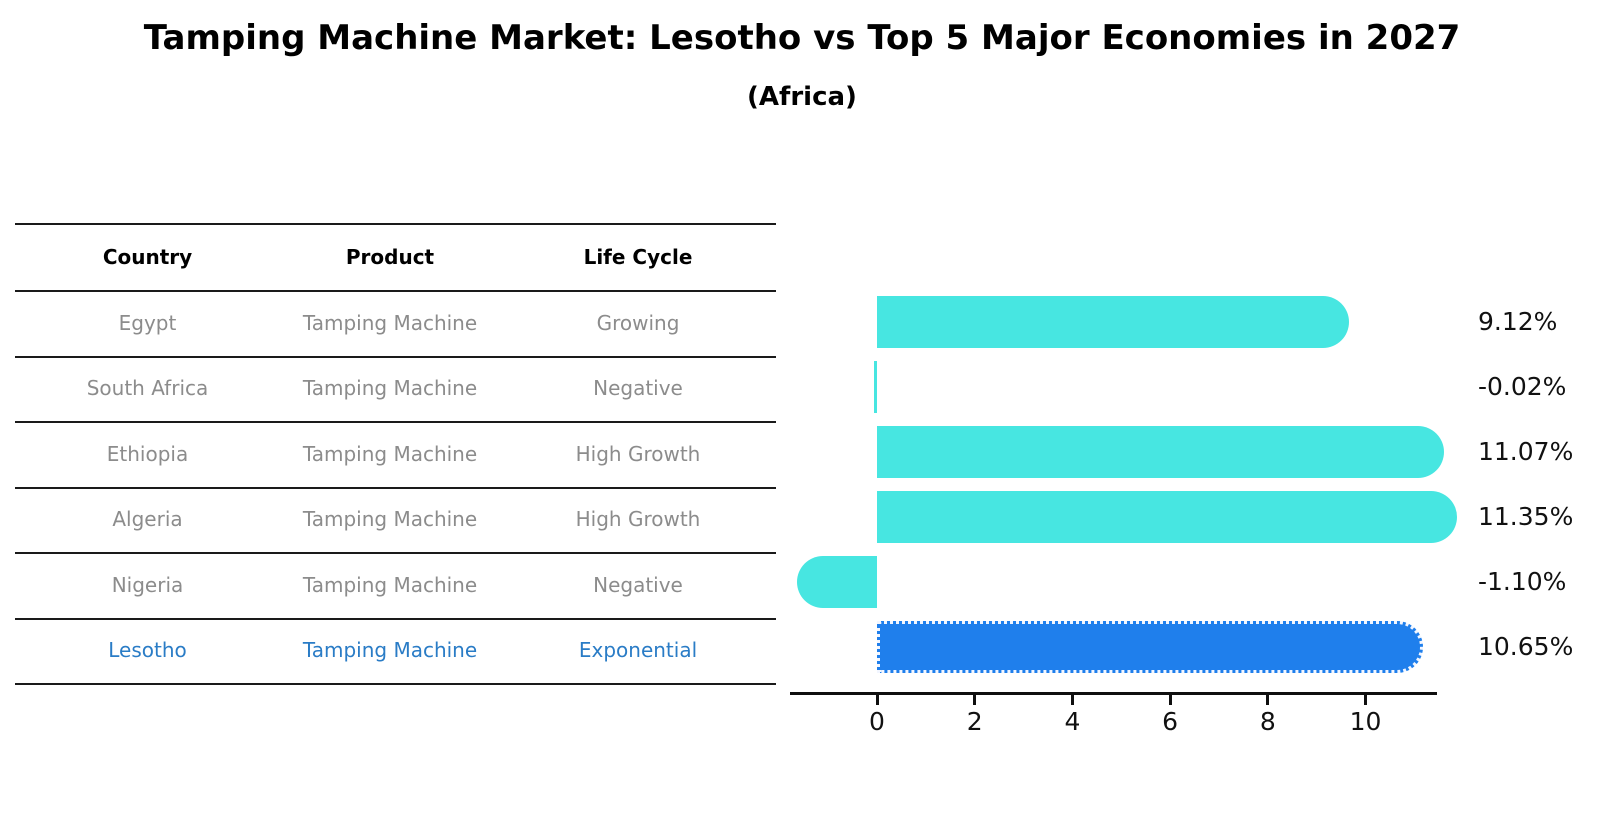 Image resolution: width=1604 pixels, height=823 pixels. What do you see at coordinates (1167, 516) in the screenshot?
I see `bar-algeria` at bounding box center [1167, 516].